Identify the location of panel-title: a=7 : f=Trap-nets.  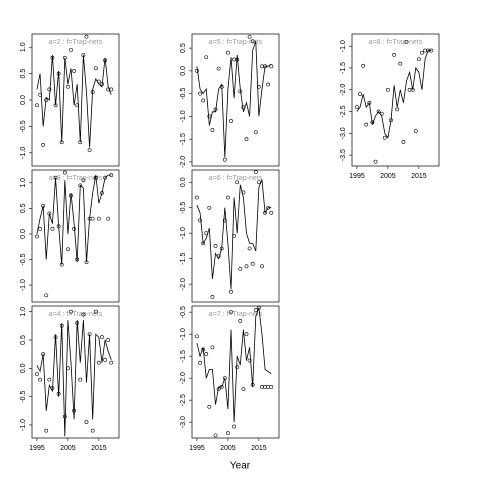
(236, 314).